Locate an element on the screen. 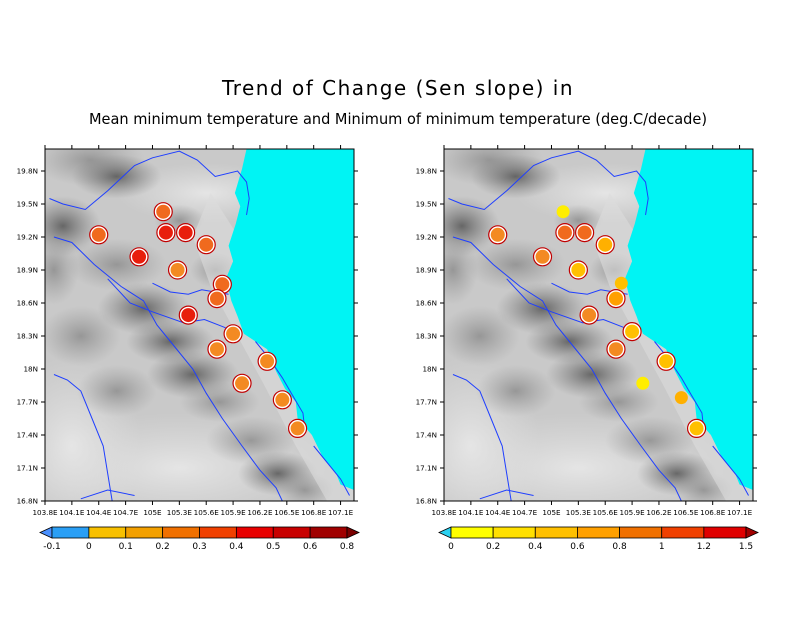  colorbar-label: -0.1 is located at coordinates (52, 547).